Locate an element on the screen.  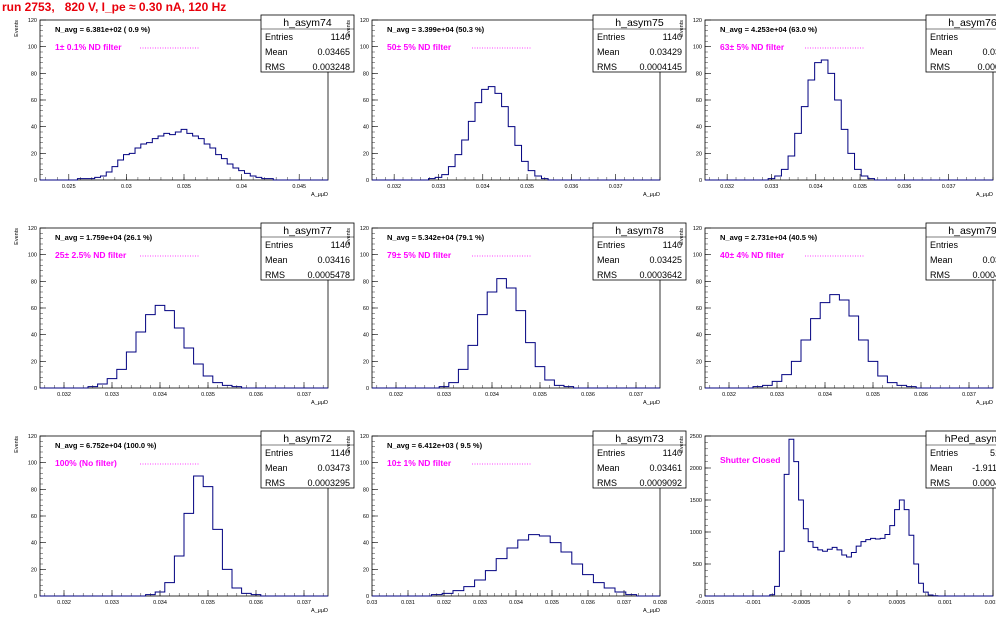
ylabel-h-asym77: Events is located at coordinates (17, 236).